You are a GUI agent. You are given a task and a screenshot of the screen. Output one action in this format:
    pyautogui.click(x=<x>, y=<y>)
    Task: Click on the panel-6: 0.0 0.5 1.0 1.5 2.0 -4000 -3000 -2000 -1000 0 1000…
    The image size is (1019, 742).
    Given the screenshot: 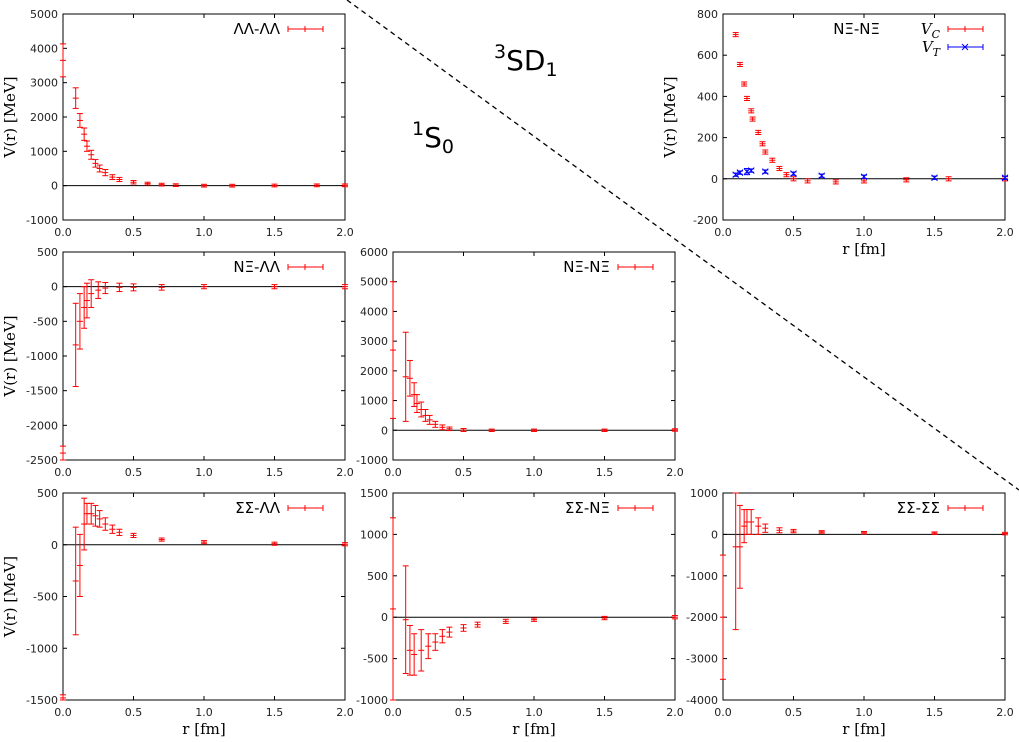 What is the action you would take?
    pyautogui.click(x=850, y=612)
    